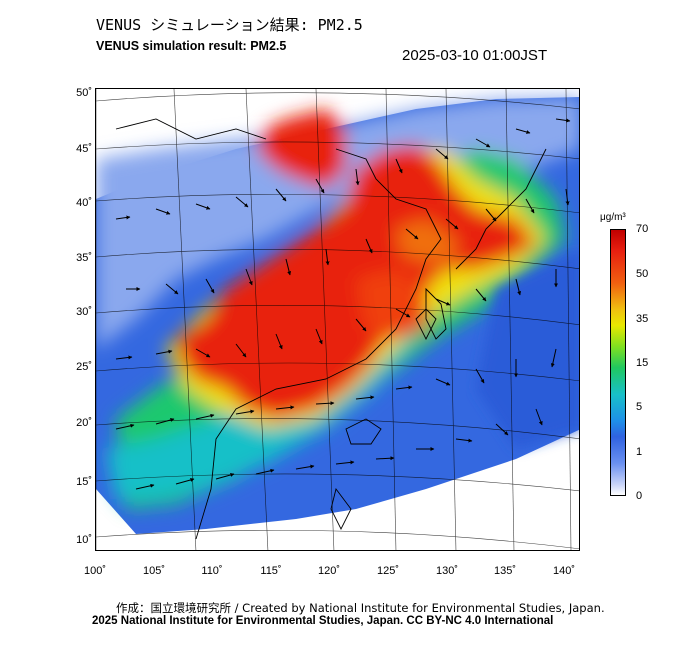 Image resolution: width=700 pixels, height=649 pixels. What do you see at coordinates (642, 363) in the screenshot?
I see `colorbar-tick-15: 15` at bounding box center [642, 363].